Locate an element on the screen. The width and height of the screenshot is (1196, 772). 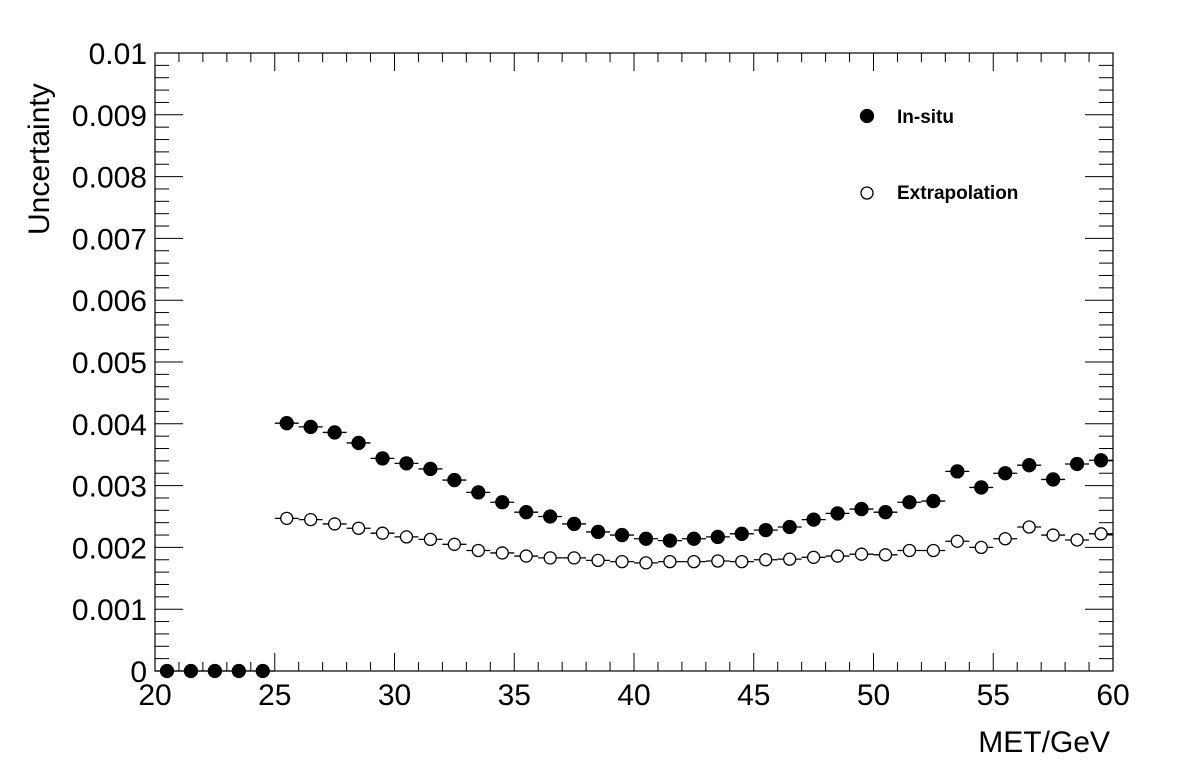
y-tick-label: 0.007 is located at coordinates (109, 239).